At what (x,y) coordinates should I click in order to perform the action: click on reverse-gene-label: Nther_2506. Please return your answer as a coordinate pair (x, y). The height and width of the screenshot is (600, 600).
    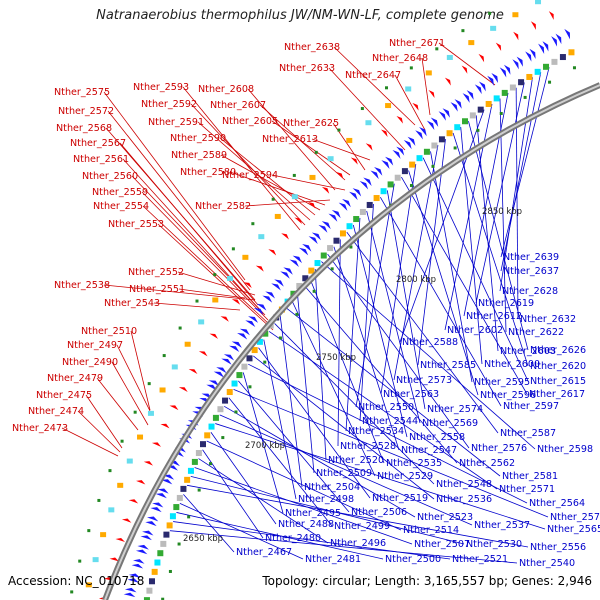
    Looking at the image, I should click on (379, 512).